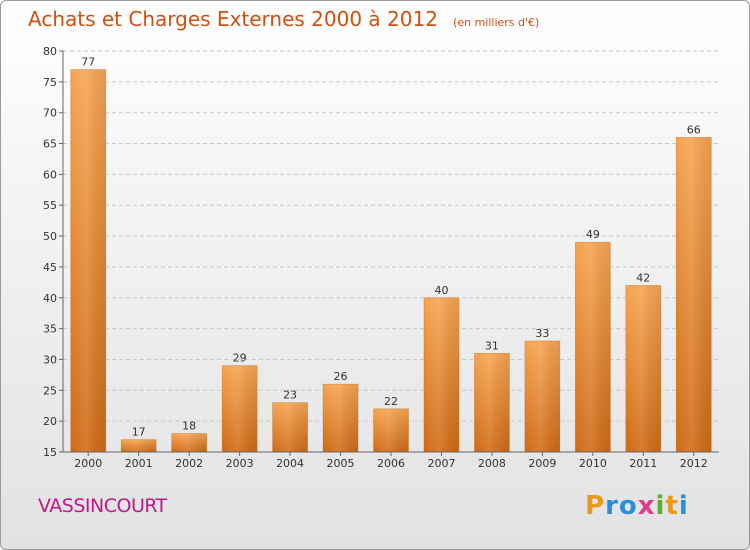 This screenshot has width=750, height=550. I want to click on logo-letter: t, so click(672, 506).